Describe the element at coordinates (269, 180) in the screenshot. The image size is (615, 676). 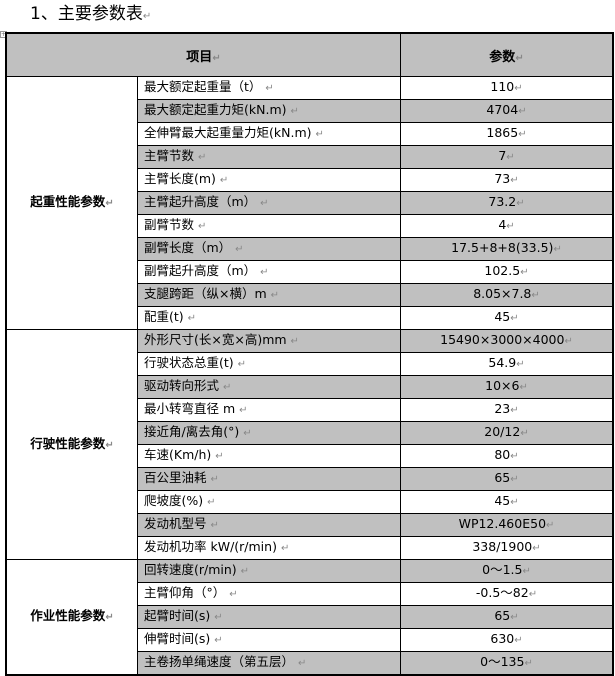
I see `param-name: 主臂长度(m) ↵` at that location.